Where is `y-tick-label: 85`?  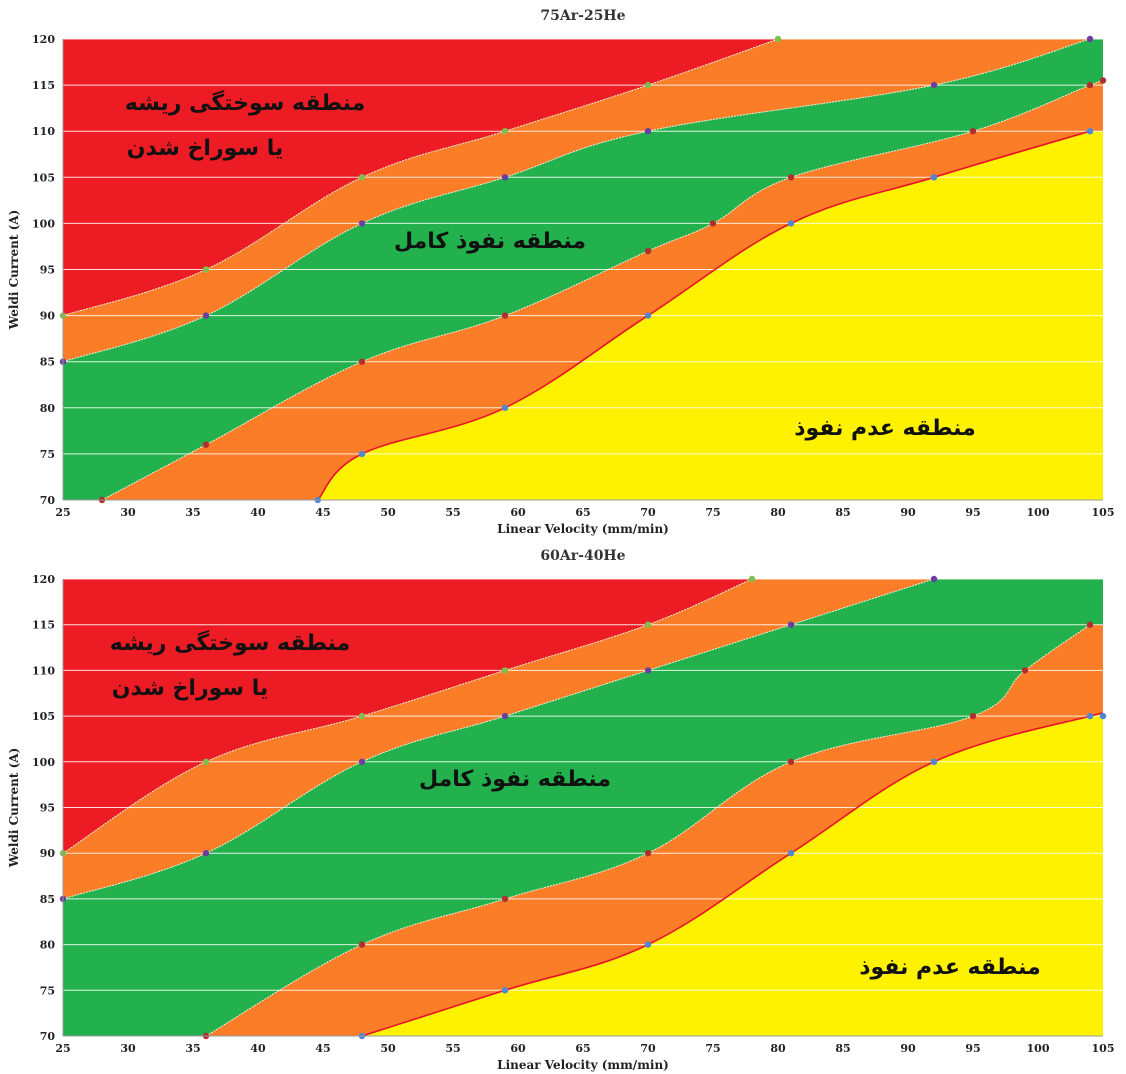 y-tick-label: 85 is located at coordinates (47, 899).